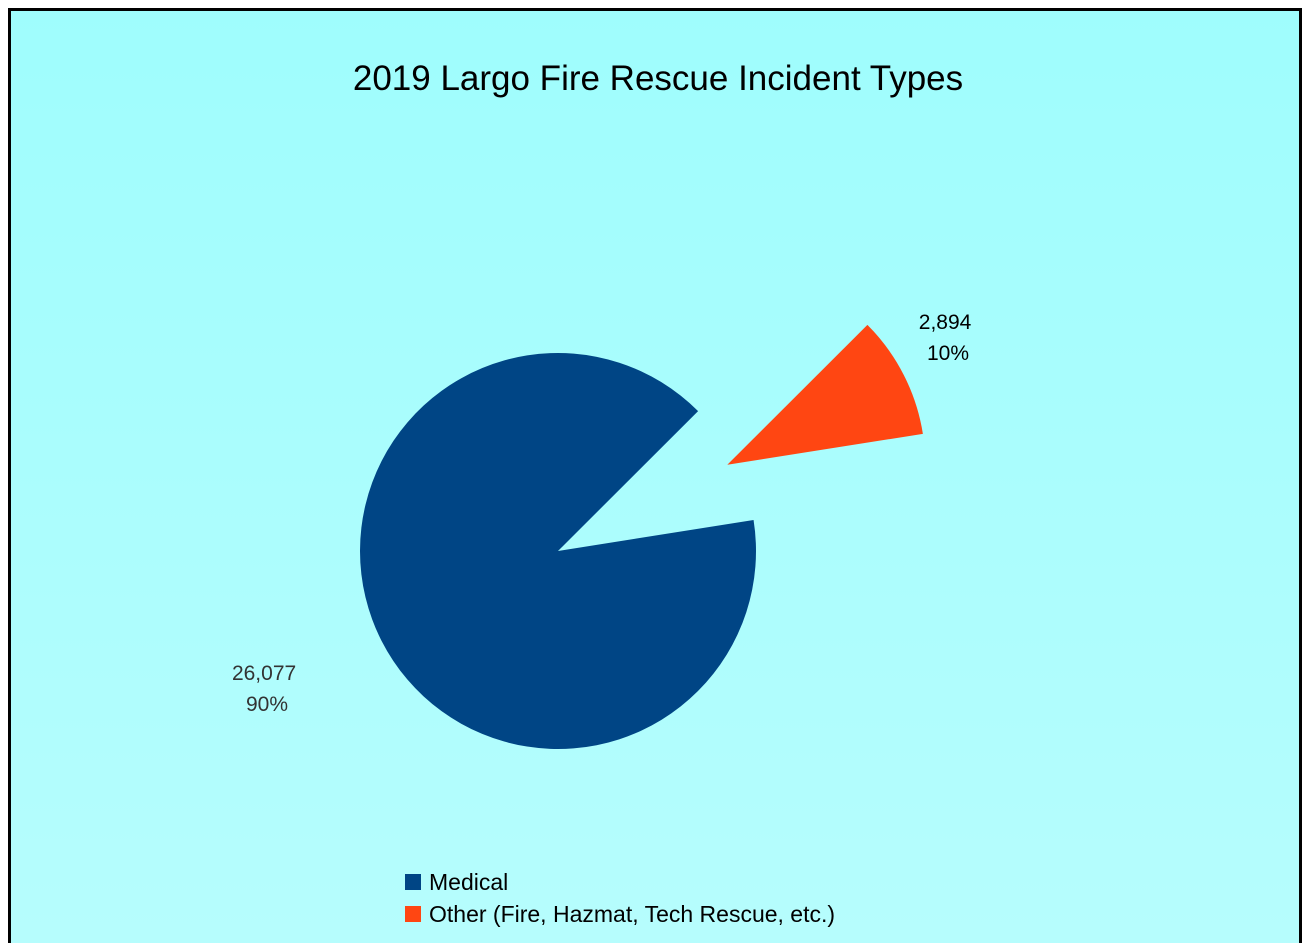  Describe the element at coordinates (267, 689) in the screenshot. I see `data-label-medical: 26,077 90%` at that location.